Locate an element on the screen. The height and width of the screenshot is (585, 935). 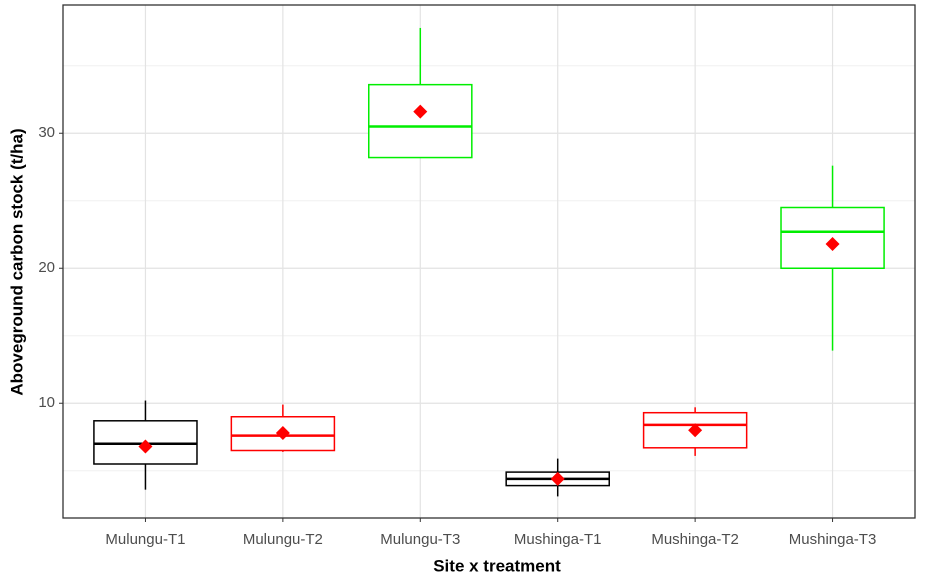
x-tick-label: Mushinga-T3 is located at coordinates (833, 539).